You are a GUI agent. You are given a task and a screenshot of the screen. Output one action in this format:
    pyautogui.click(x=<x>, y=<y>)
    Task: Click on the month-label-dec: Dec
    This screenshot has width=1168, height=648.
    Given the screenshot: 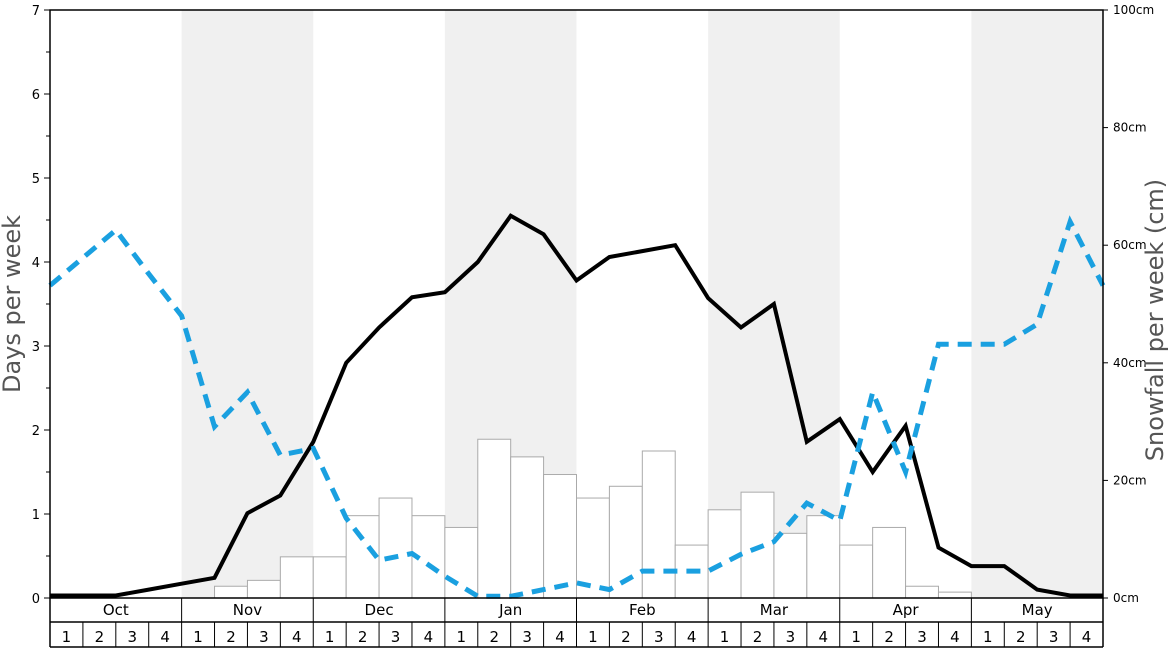 What is the action you would take?
    pyautogui.click(x=379, y=610)
    